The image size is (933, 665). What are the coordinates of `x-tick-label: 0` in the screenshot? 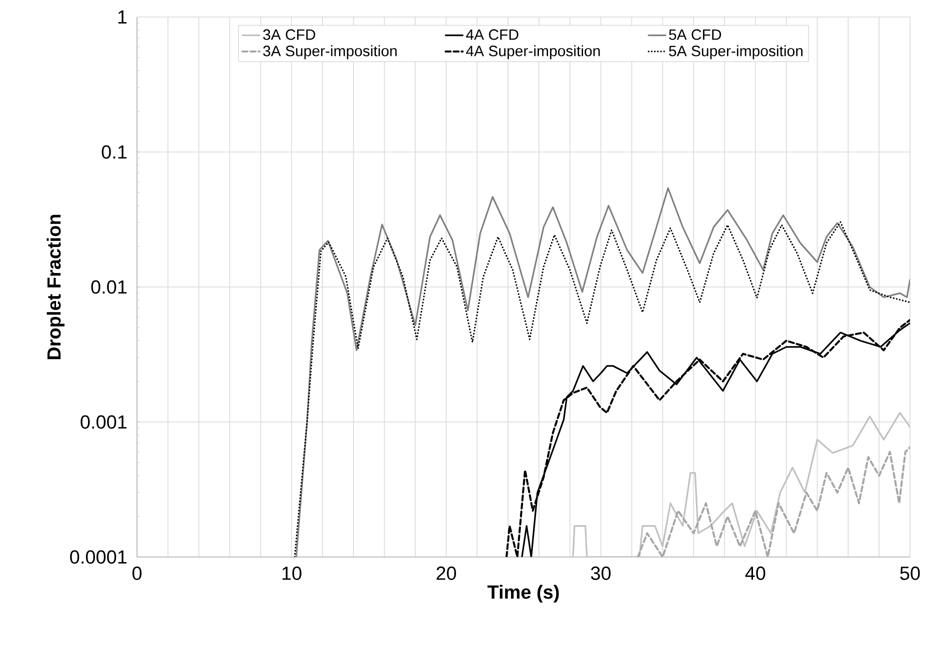 It's located at (137, 573).